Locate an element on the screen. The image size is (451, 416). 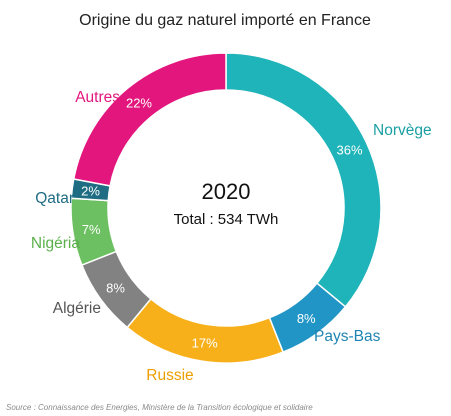
category-label-algerie: Algérie is located at coordinates (77, 308).